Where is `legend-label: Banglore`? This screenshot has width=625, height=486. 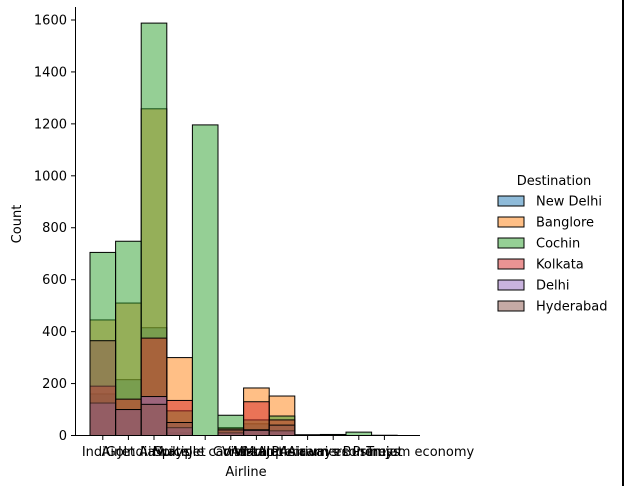 legend-label: Banglore is located at coordinates (565, 223).